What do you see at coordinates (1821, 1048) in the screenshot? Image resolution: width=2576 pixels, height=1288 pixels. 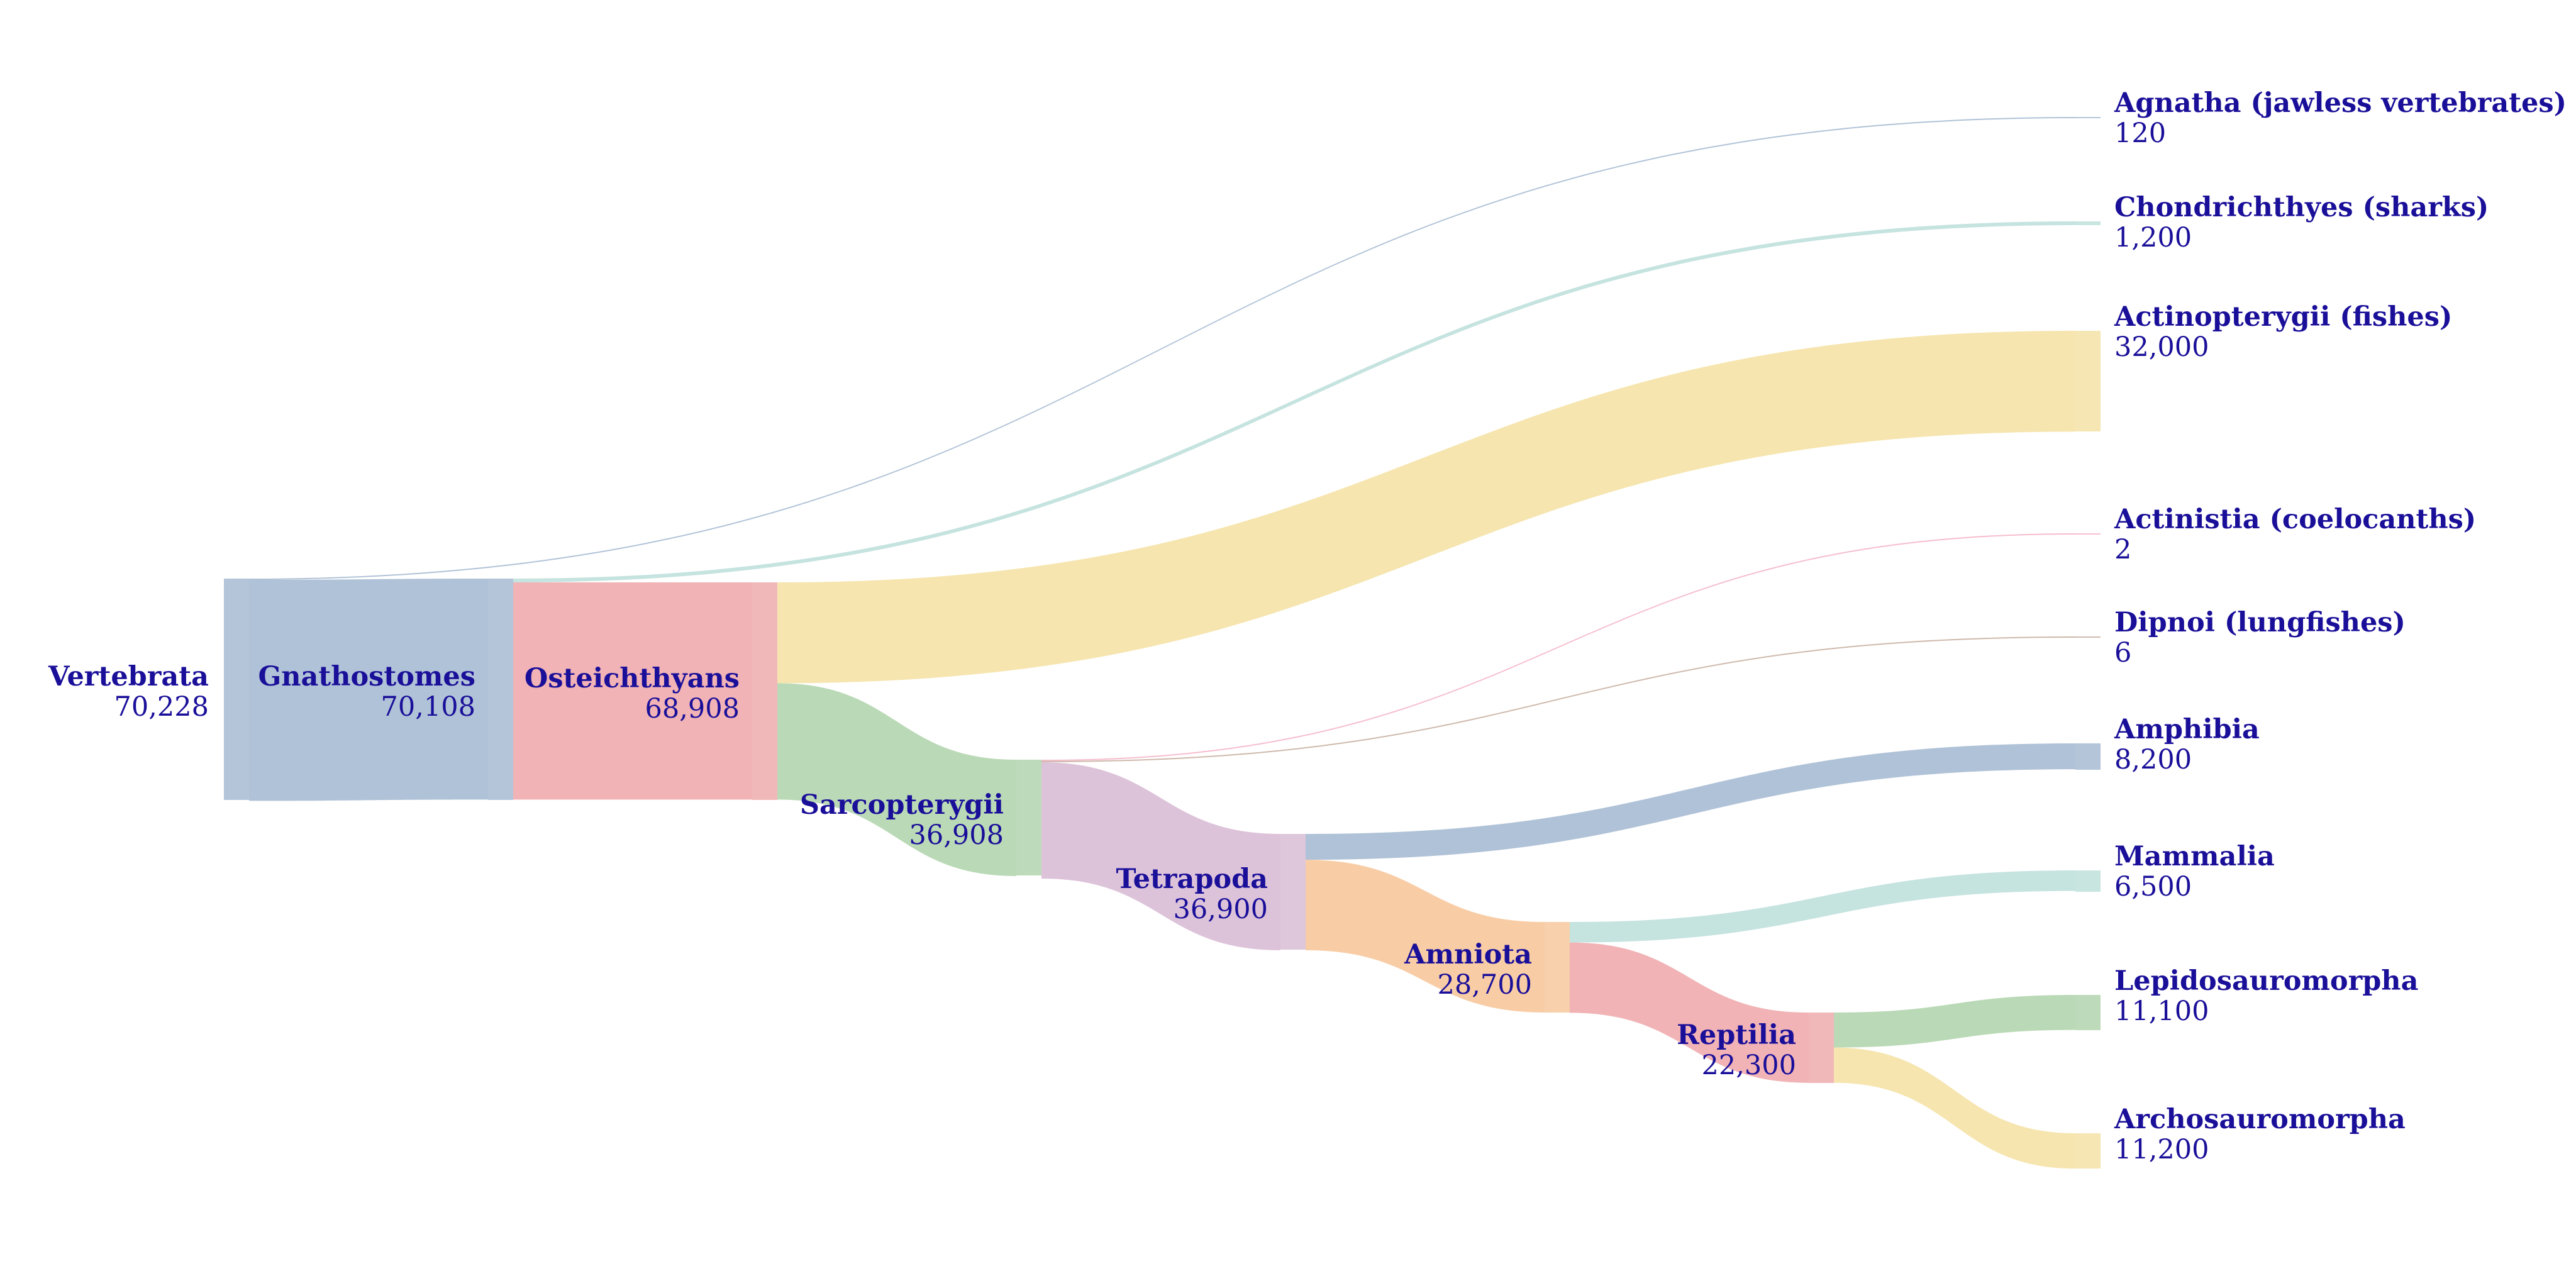 I see `node-reptilia` at bounding box center [1821, 1048].